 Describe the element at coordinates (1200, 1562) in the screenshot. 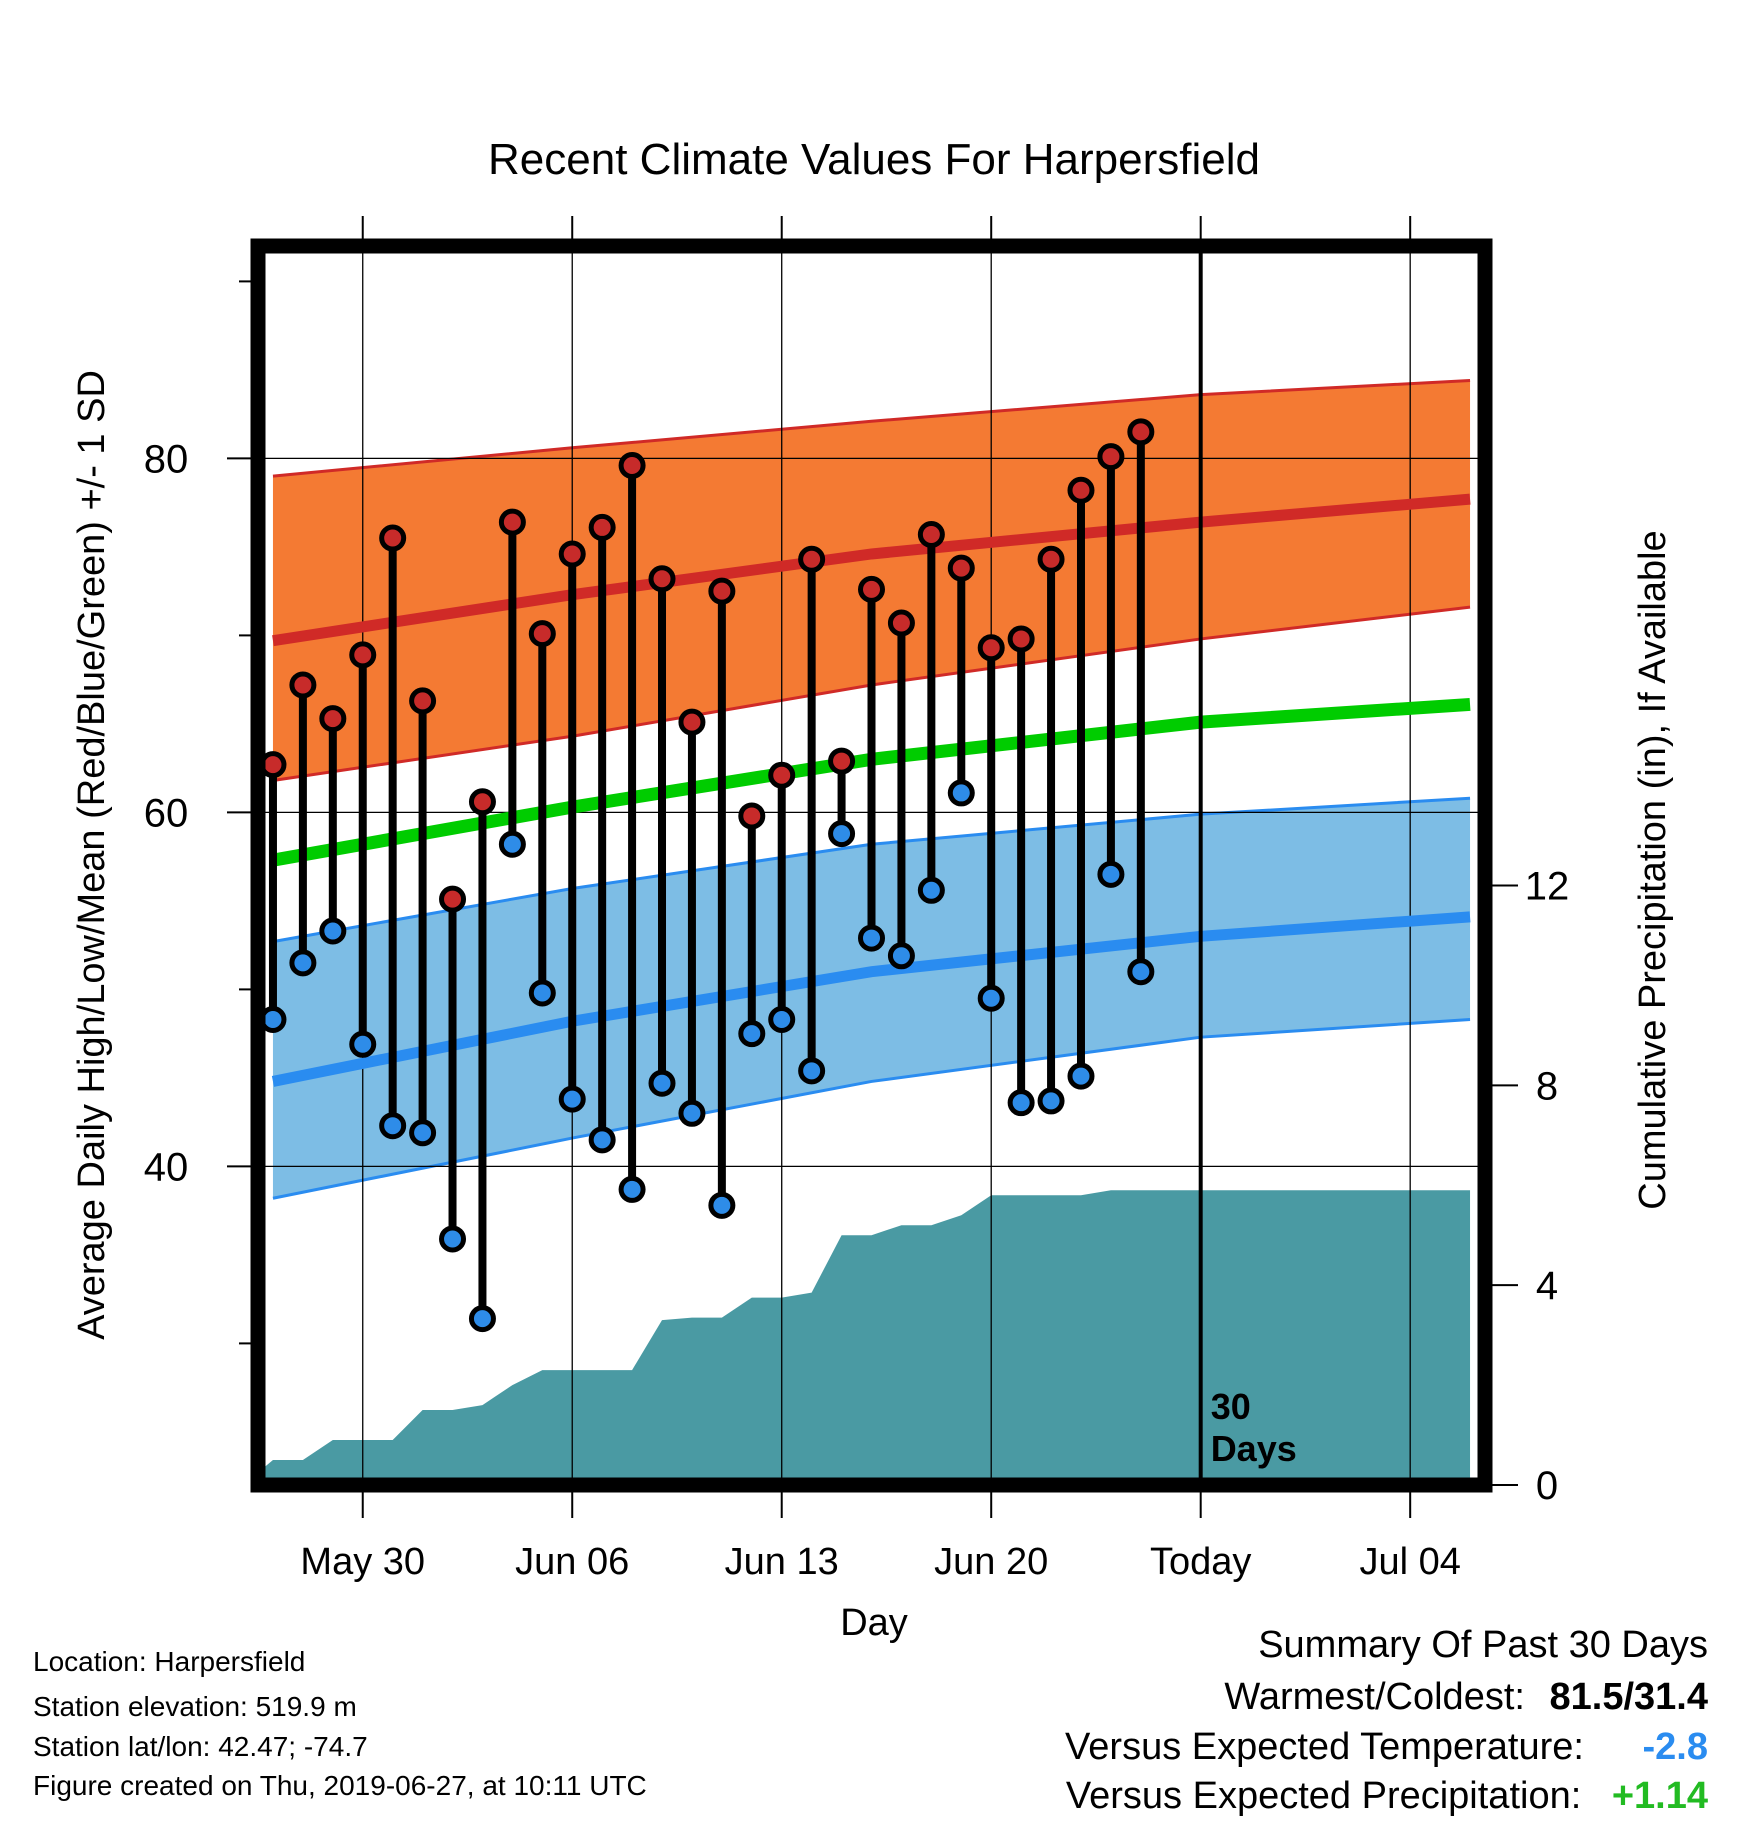

I see `x-tick-label: Today` at that location.